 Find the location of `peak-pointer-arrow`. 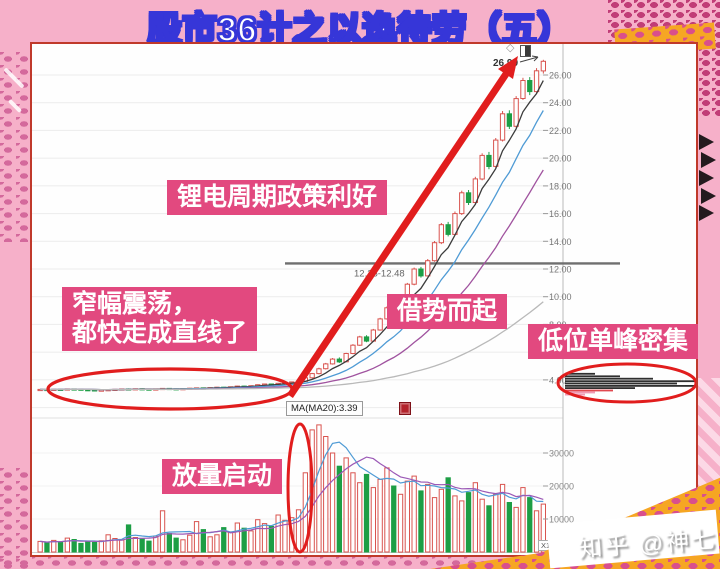

peak-pointer-arrow is located at coordinates (529, 59).